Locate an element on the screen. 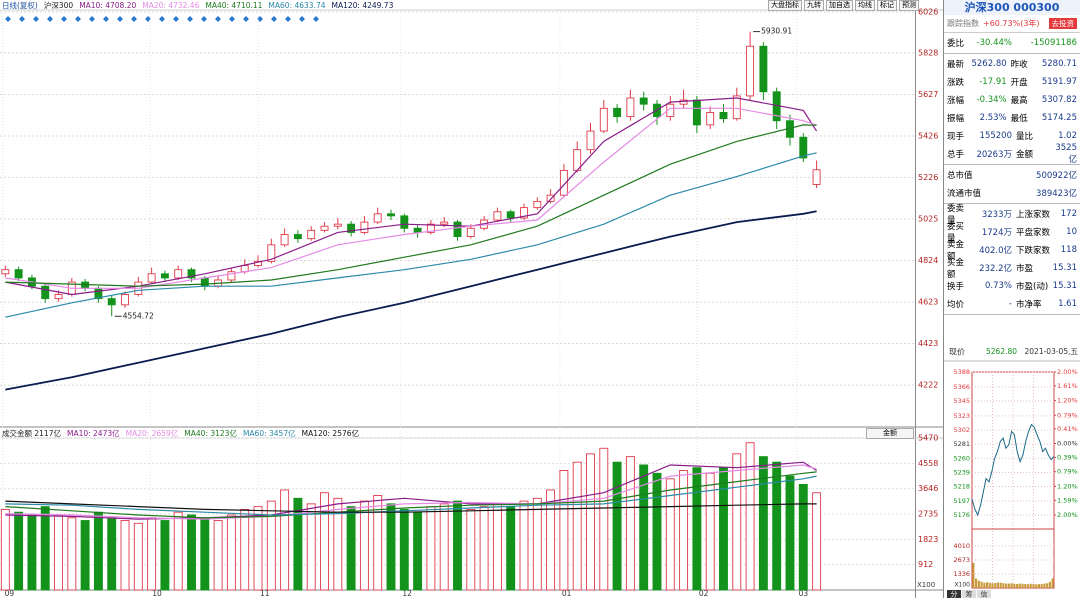 The height and width of the screenshot is (598, 1080). price-line is located at coordinates (1013, 470).